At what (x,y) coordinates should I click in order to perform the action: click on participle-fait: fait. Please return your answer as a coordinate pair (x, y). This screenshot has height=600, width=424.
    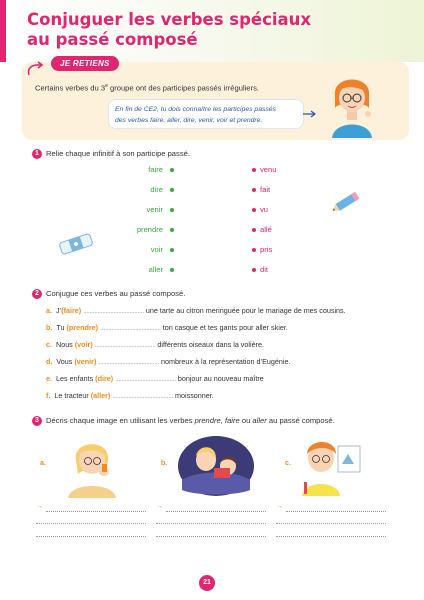
    Looking at the image, I should click on (265, 189).